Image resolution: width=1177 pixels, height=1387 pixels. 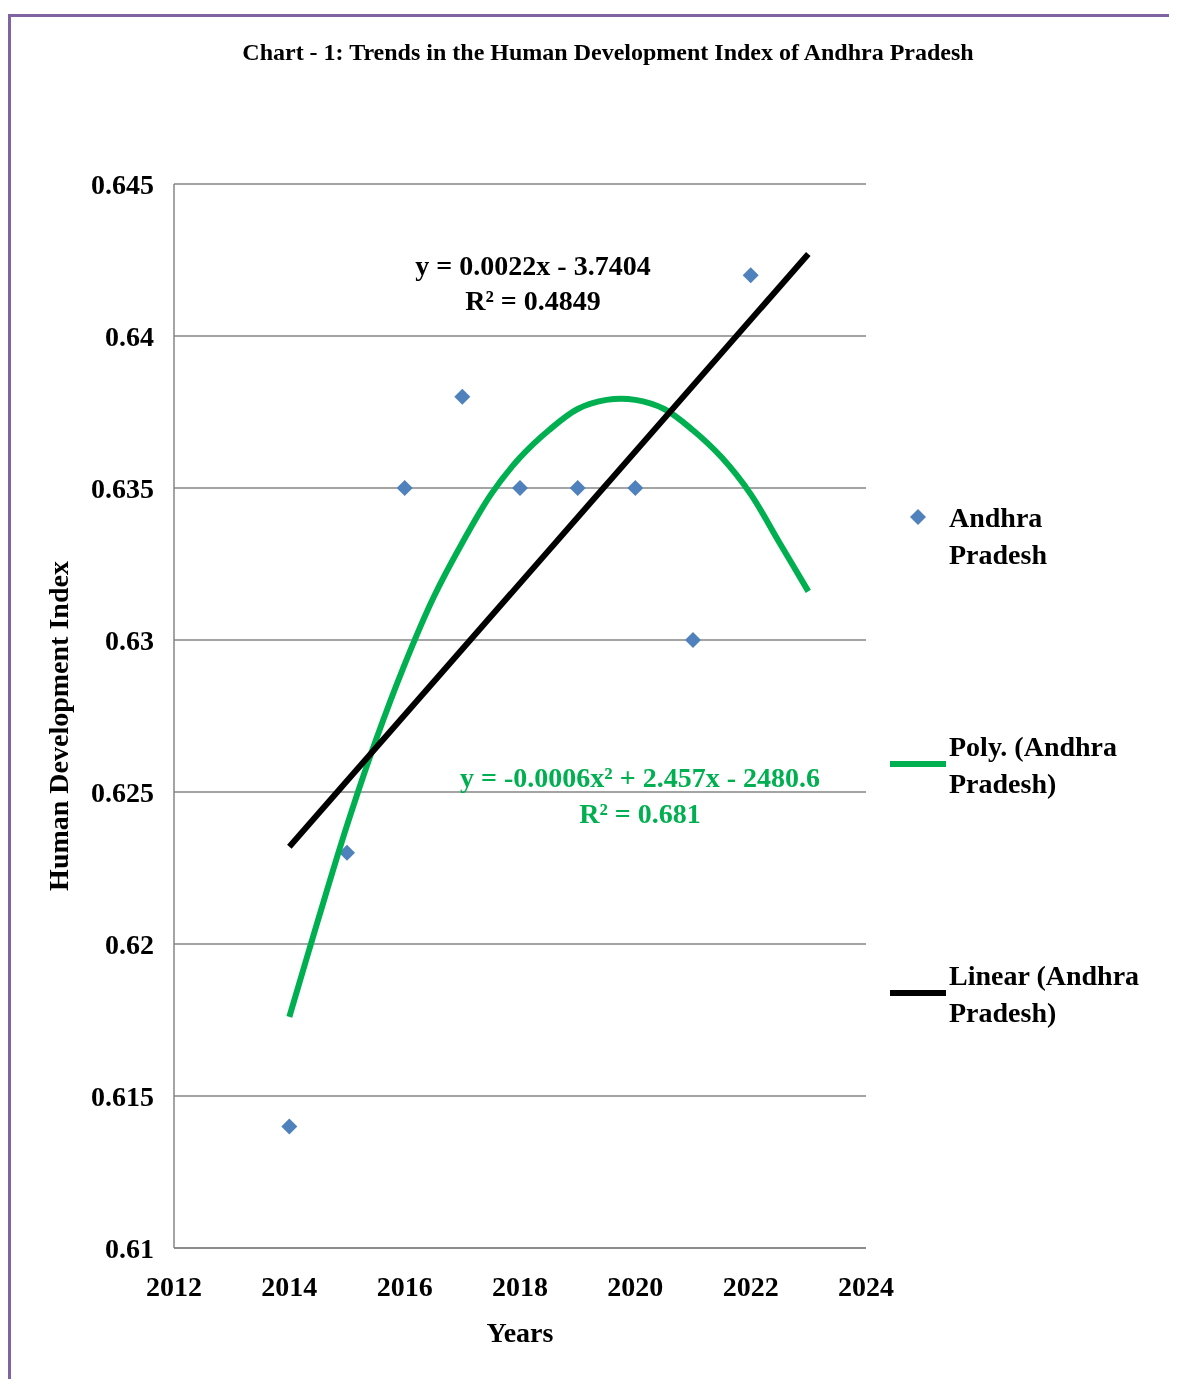 What do you see at coordinates (750, 1286) in the screenshot?
I see `x-tick-label: 2022` at bounding box center [750, 1286].